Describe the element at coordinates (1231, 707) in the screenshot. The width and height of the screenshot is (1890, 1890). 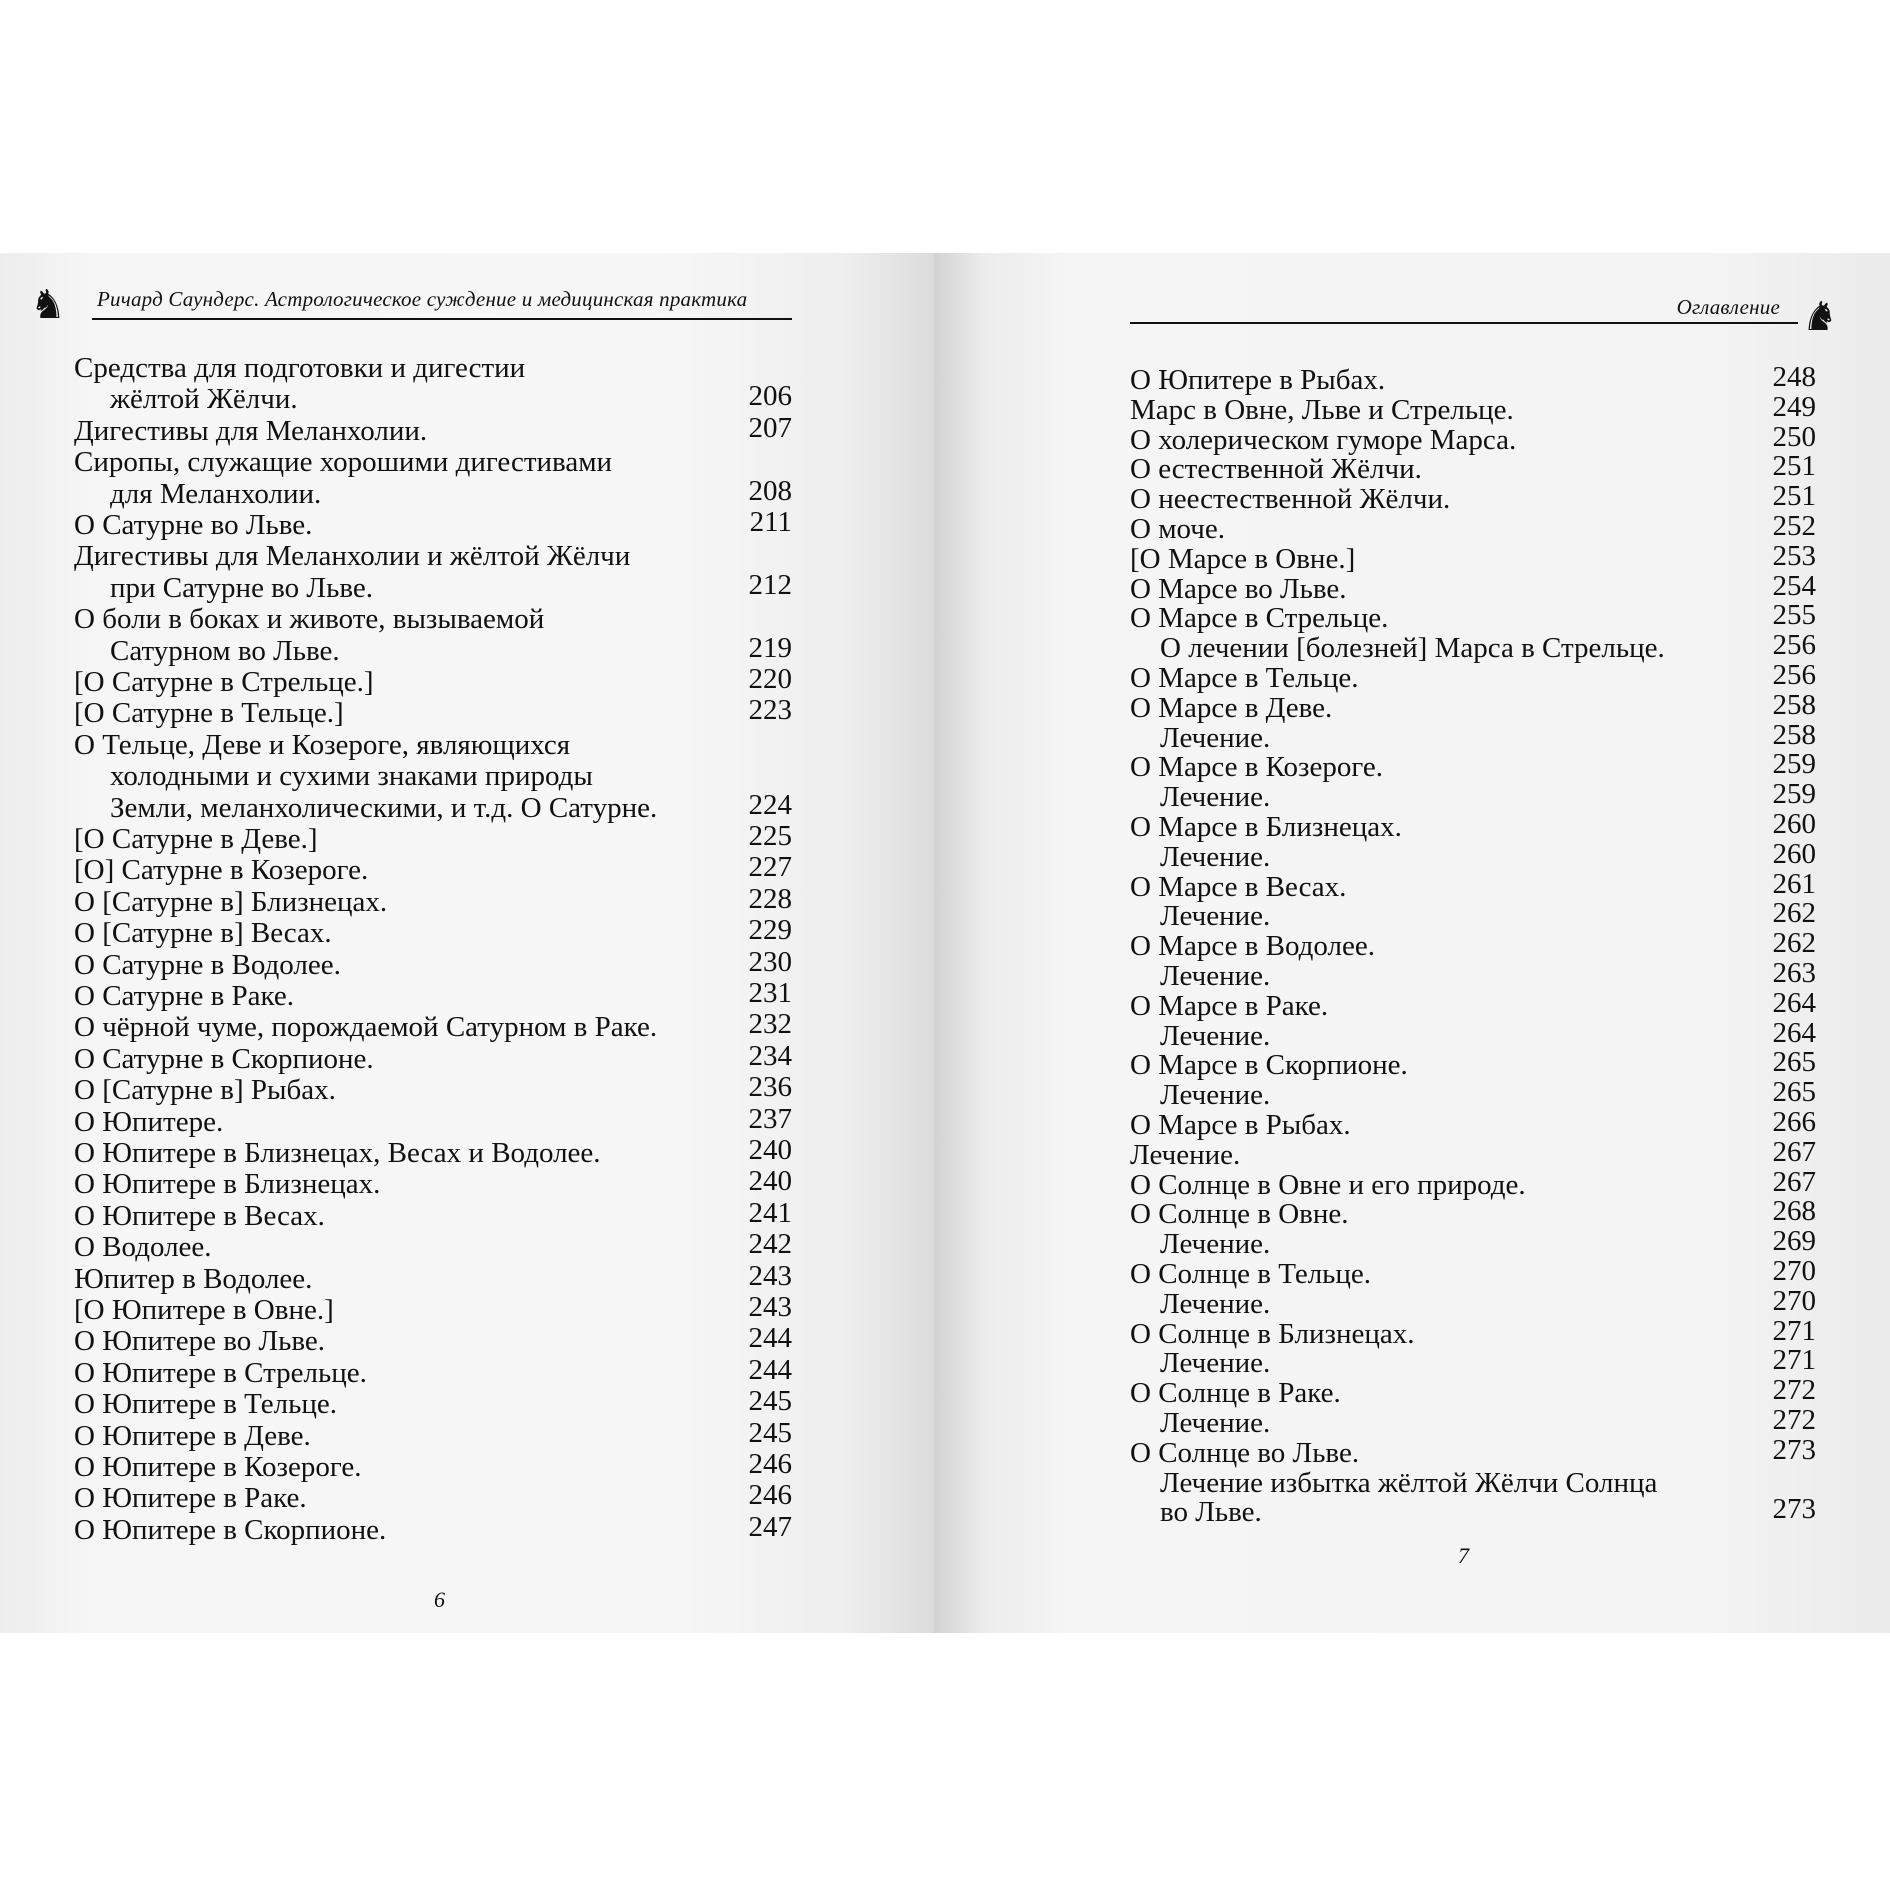
I see `toc-entry-text: О Марсе в Деве.` at that location.